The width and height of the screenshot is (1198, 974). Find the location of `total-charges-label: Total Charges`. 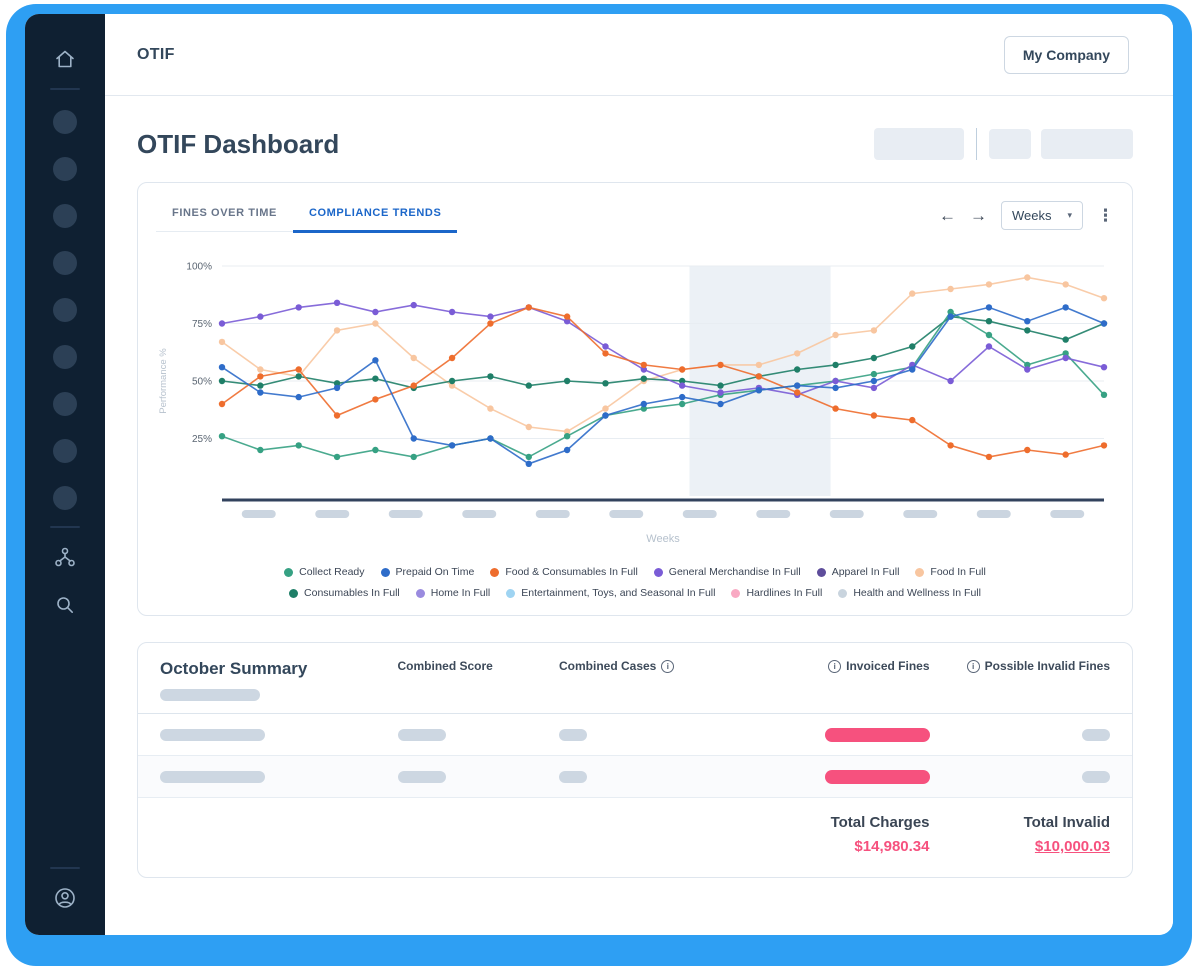

total-charges-label: Total Charges is located at coordinates (880, 822).